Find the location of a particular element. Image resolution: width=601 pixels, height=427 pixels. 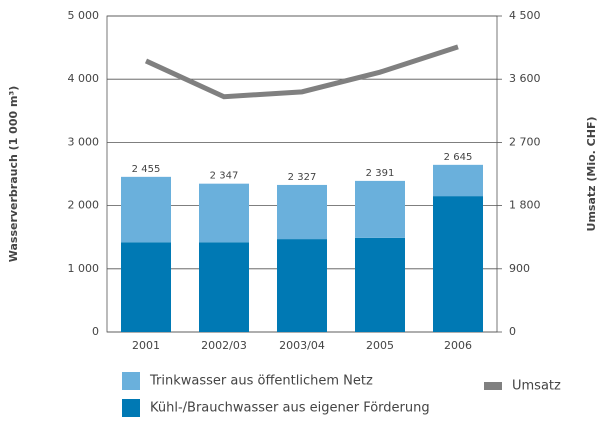

total-label: 2 347 is located at coordinates (224, 176).